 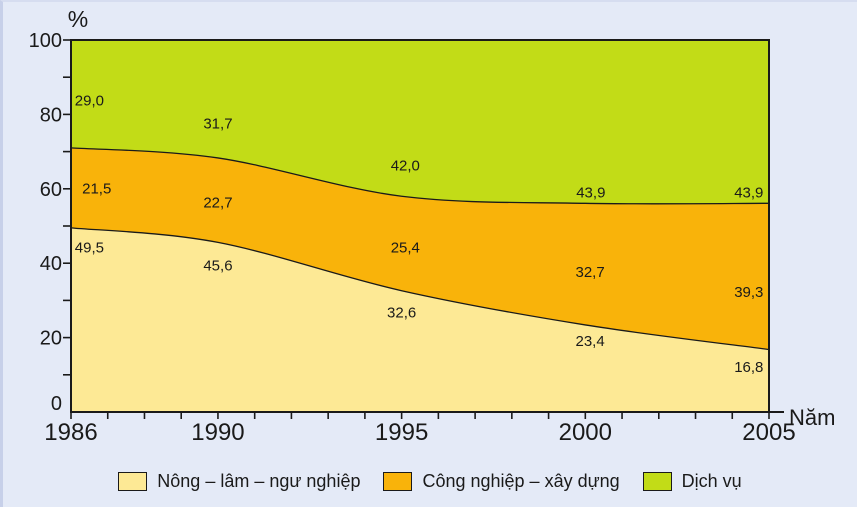 I want to click on value-label: 49,5, so click(x=89, y=248).